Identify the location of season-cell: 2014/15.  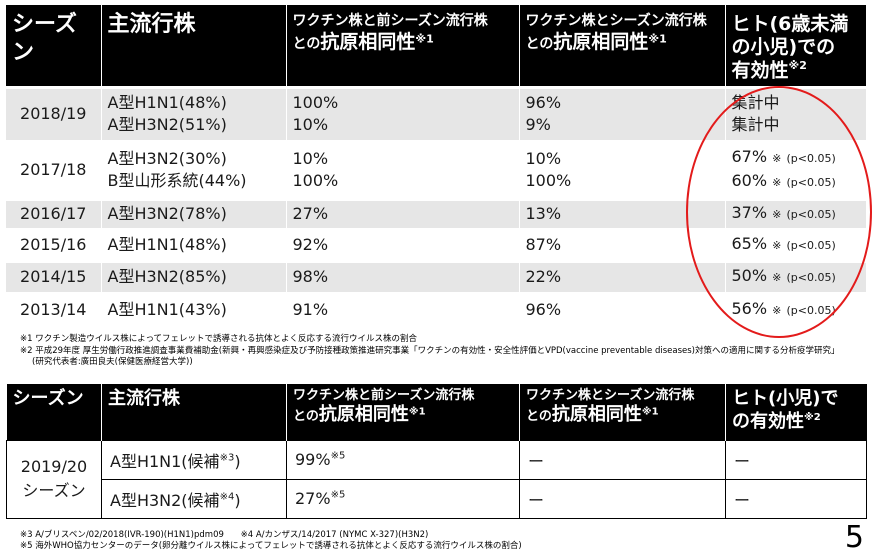
(54, 276).